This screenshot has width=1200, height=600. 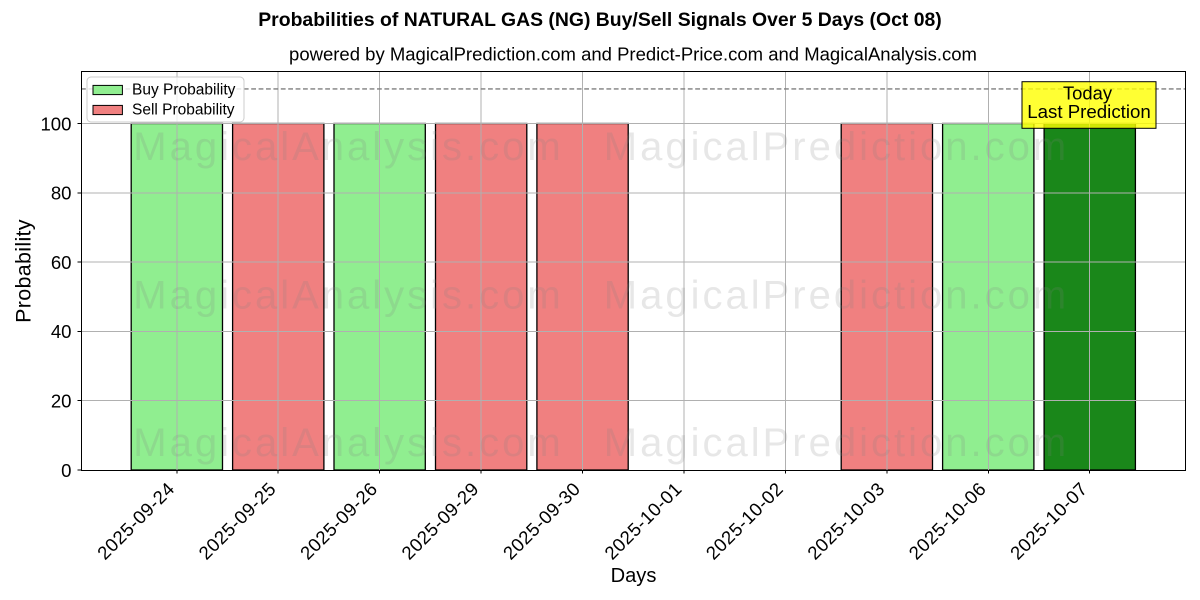 What do you see at coordinates (634, 576) in the screenshot?
I see `svg-text: Days` at bounding box center [634, 576].